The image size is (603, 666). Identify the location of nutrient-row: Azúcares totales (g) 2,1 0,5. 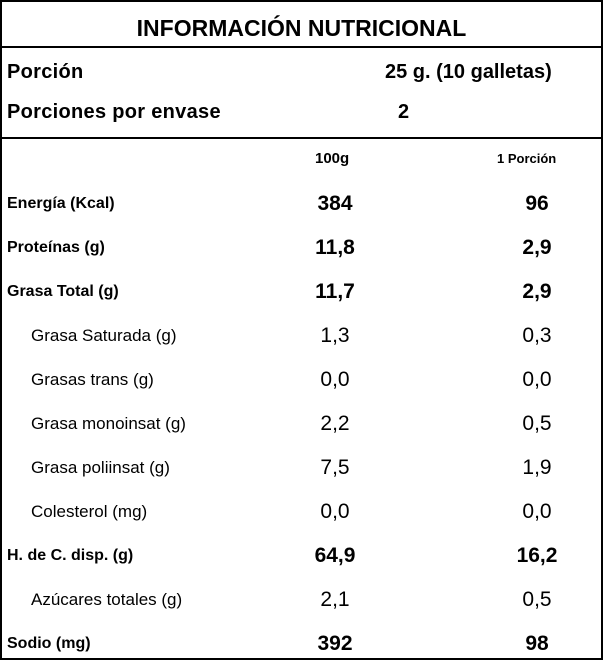
(301, 600).